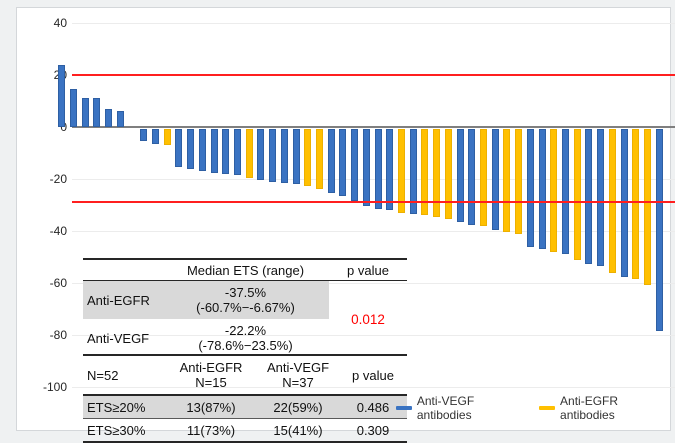 The height and width of the screenshot is (443, 675). What do you see at coordinates (211, 367) in the screenshot?
I see `ets-header-anti-egfr-name: Anti-EGFR` at bounding box center [211, 367].